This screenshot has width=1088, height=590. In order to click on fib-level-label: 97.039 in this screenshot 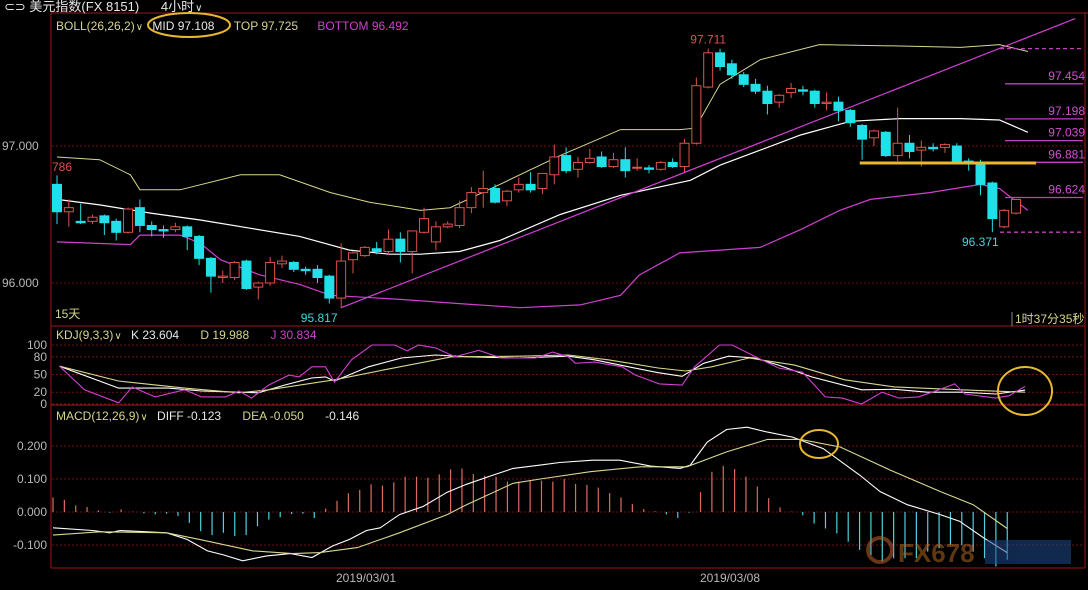, I will do `click(1066, 133)`.